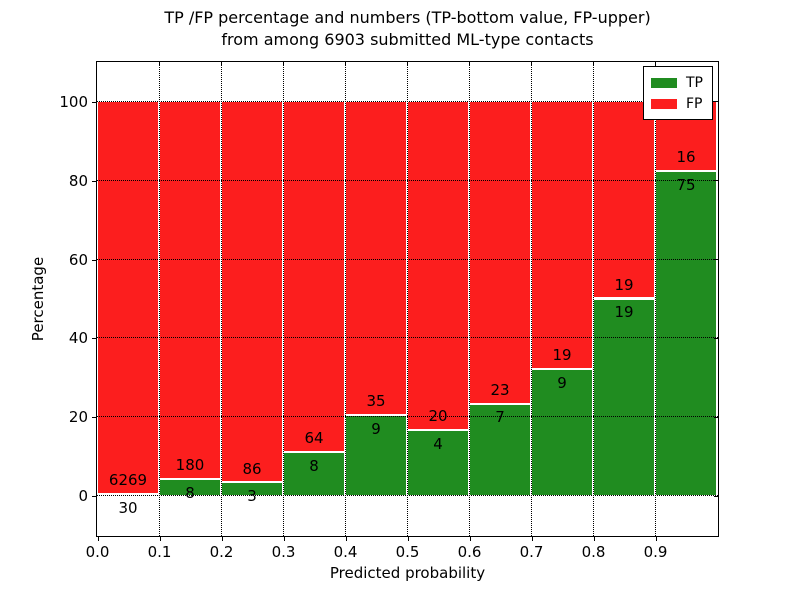 The width and height of the screenshot is (800, 600). What do you see at coordinates (531, 552) in the screenshot?
I see `x-tick-label: 0.7` at bounding box center [531, 552].